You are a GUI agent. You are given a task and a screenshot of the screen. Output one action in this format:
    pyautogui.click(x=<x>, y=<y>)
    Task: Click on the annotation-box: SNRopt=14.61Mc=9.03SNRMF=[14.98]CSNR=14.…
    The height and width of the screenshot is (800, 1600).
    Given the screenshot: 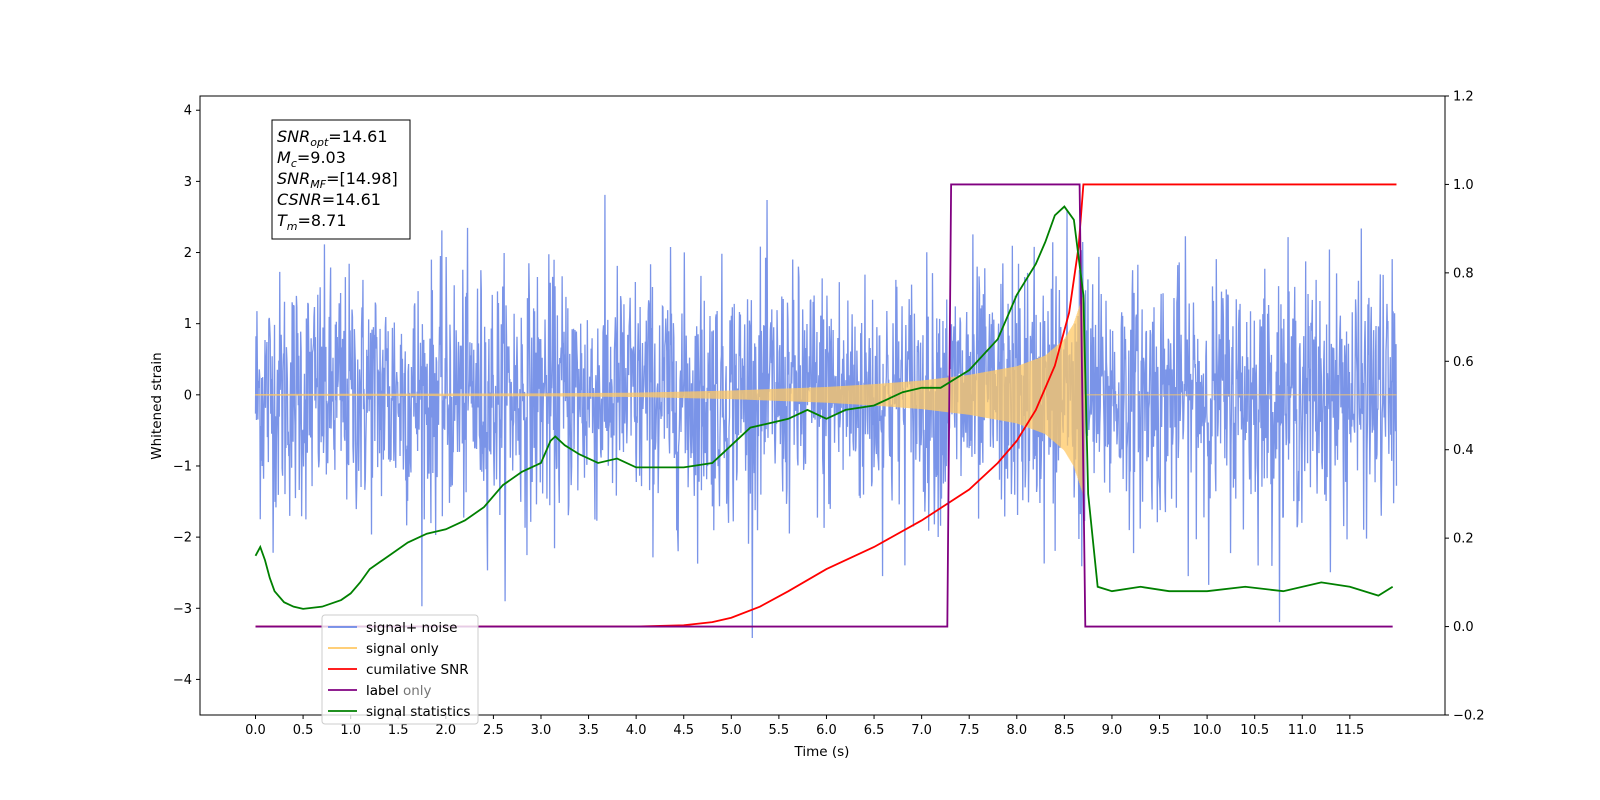 What is the action you would take?
    pyautogui.click(x=341, y=179)
    